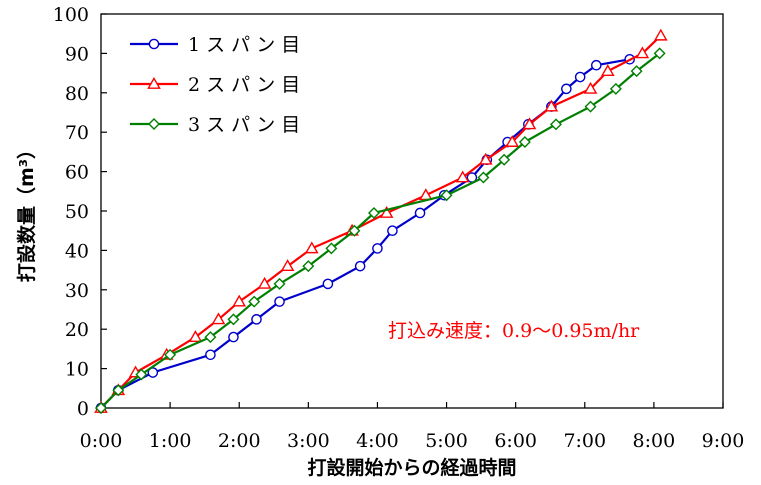 Image resolution: width=761 pixels, height=485 pixels. I want to click on legend-item: 2 ス パ ン 目, so click(215, 85).